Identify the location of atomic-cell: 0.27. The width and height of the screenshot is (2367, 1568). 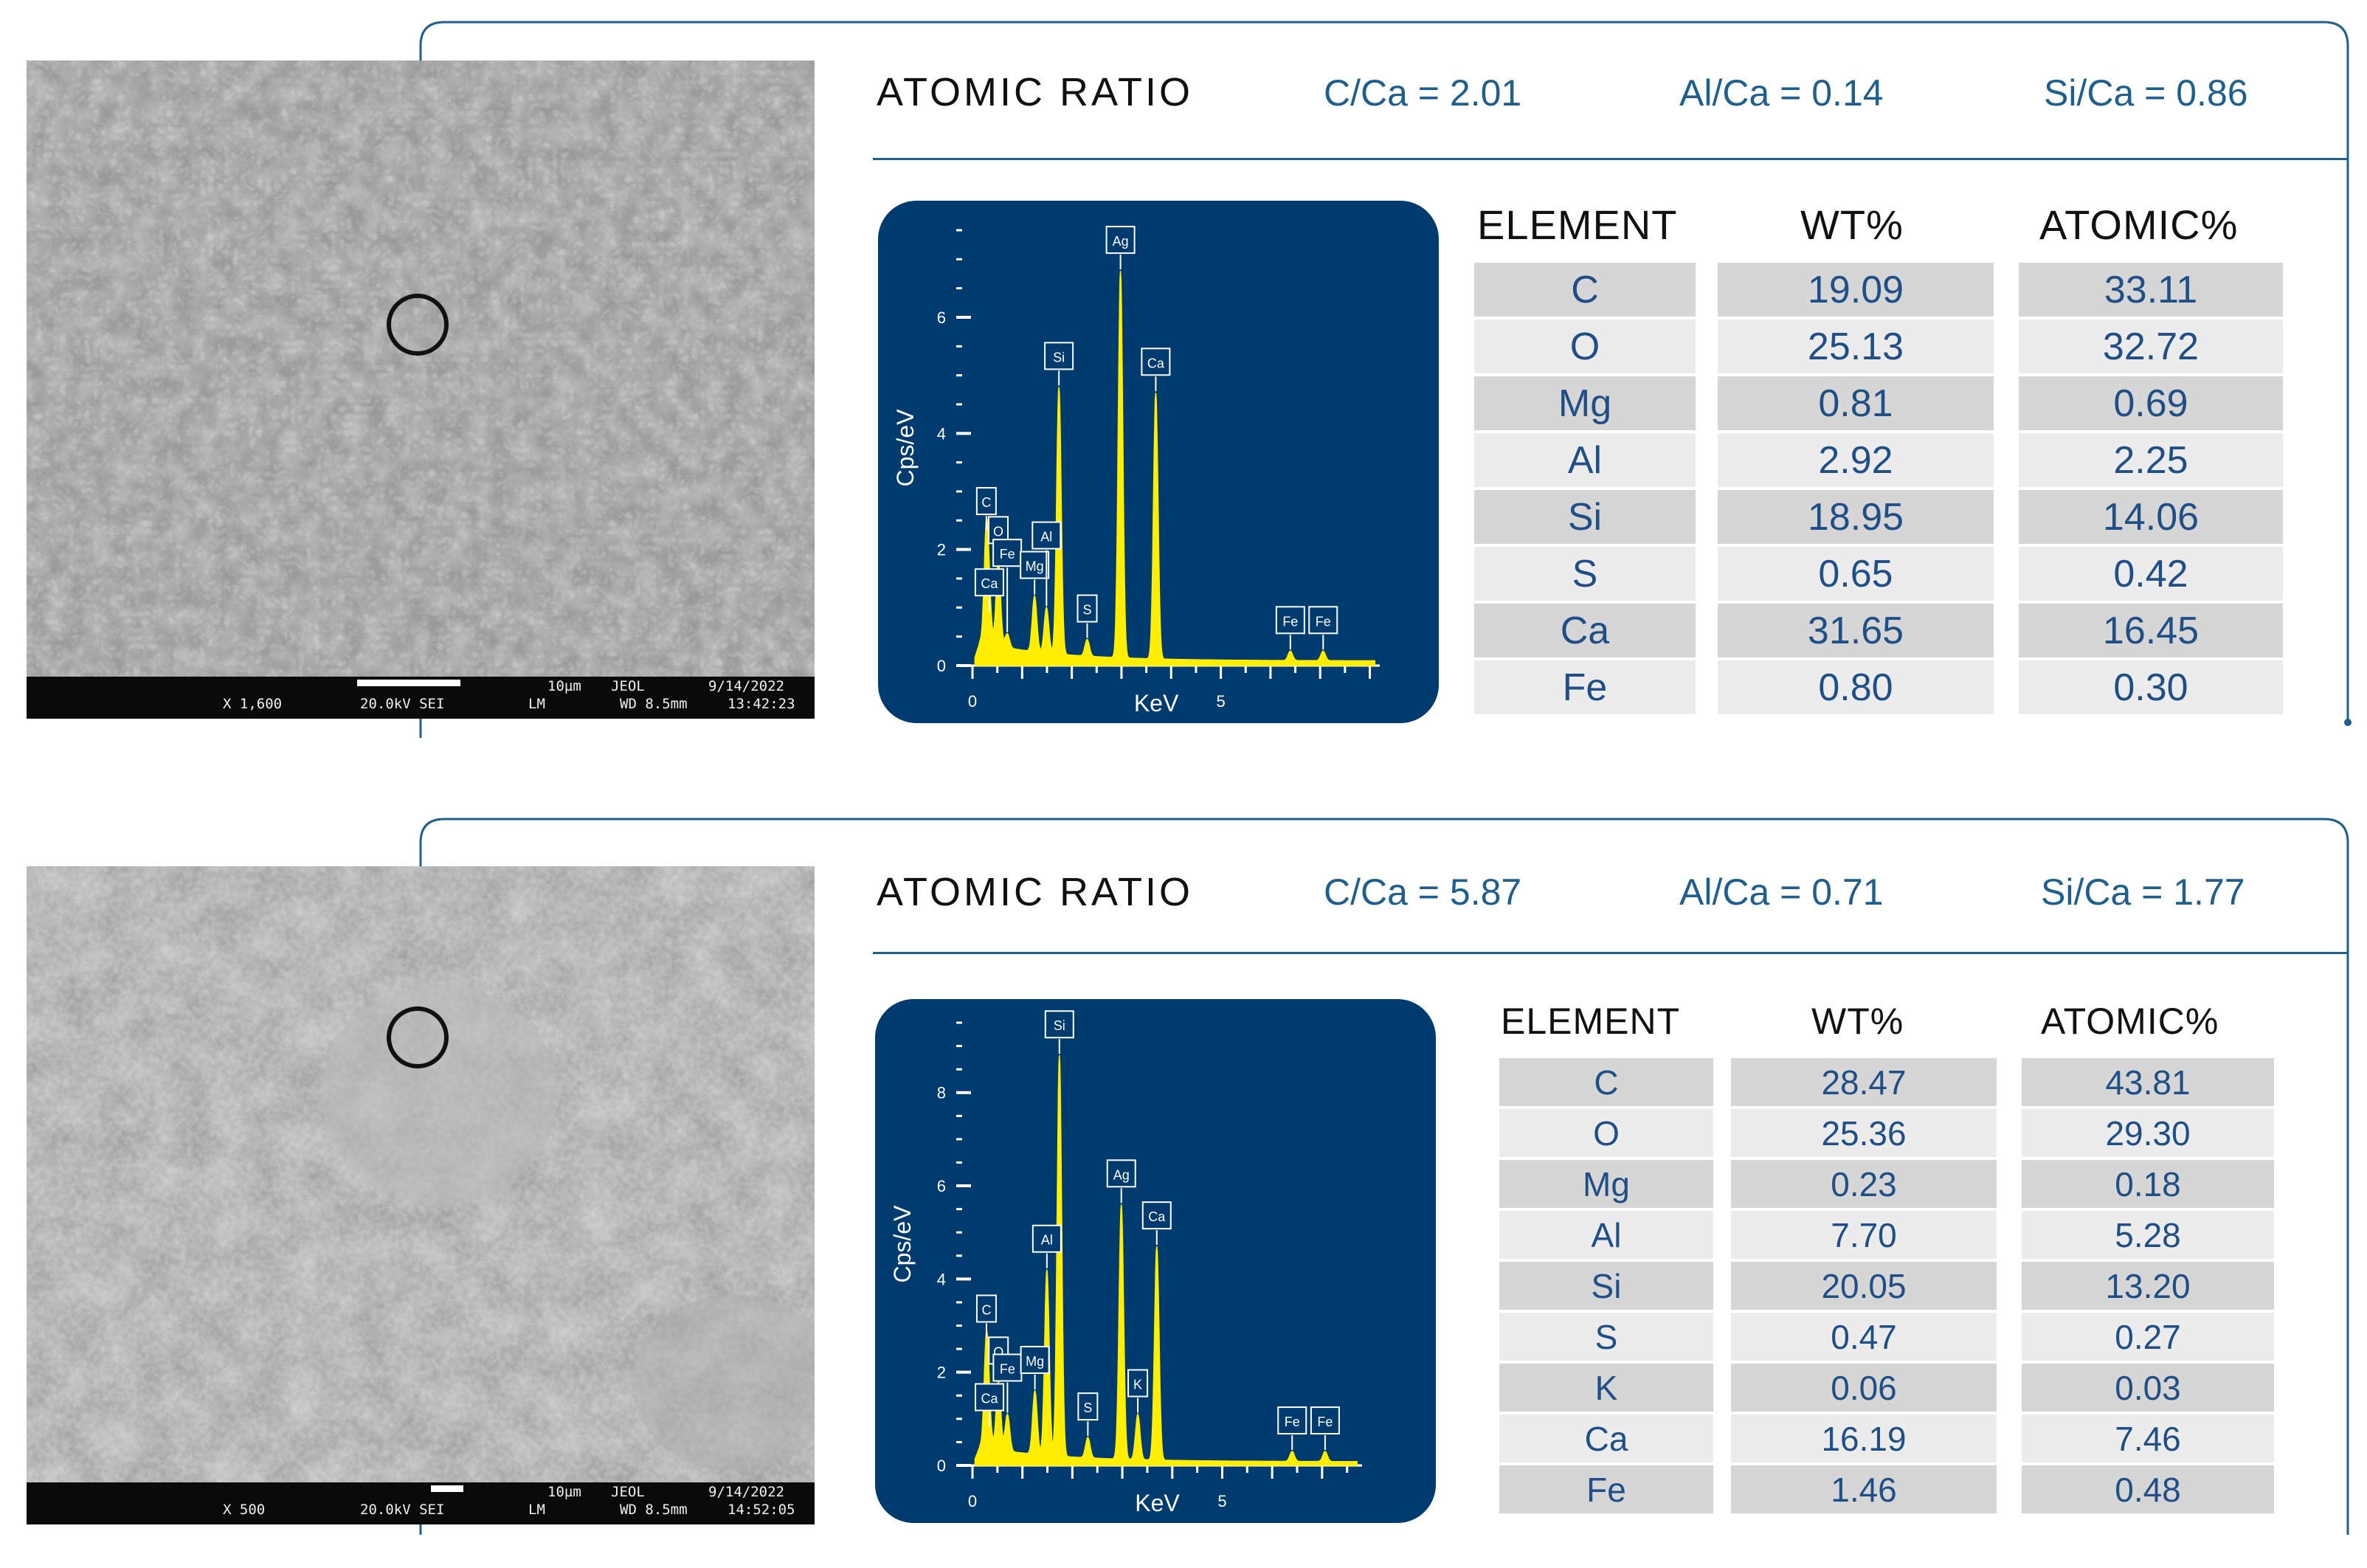
(2148, 1337).